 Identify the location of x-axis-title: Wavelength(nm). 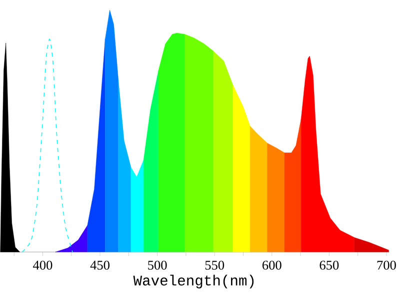
(193, 281).